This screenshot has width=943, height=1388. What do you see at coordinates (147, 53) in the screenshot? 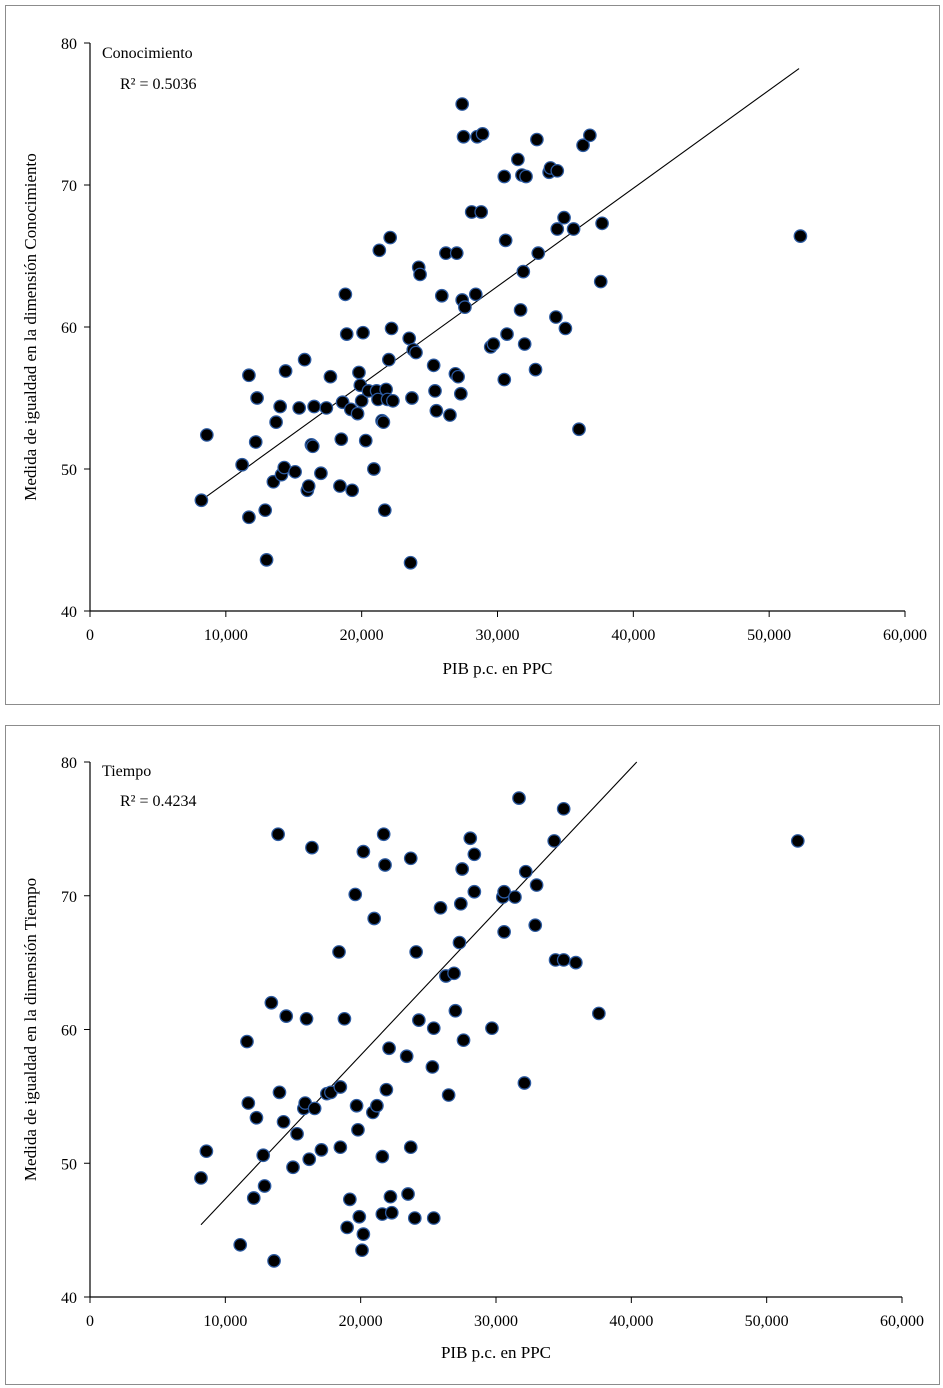
I see `series-annotation: Conocimiento` at bounding box center [147, 53].